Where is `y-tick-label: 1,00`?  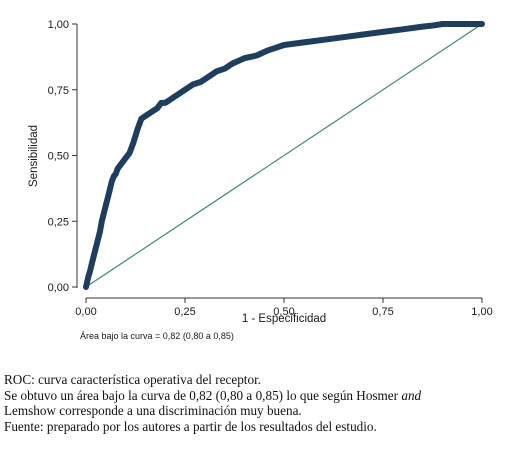
y-tick-label: 1,00 is located at coordinates (58, 25).